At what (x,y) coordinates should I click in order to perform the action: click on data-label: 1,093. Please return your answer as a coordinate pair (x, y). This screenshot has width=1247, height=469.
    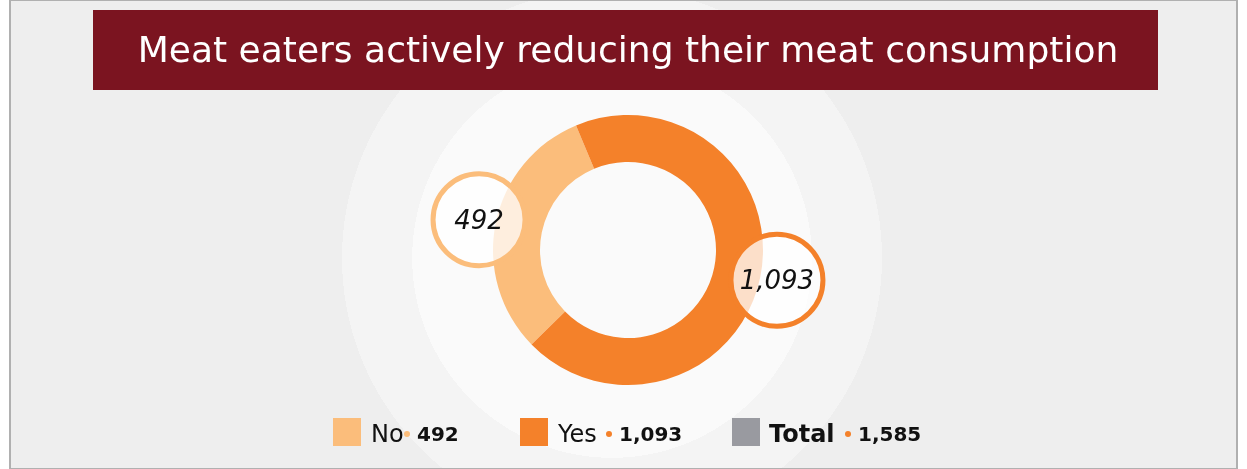
    Looking at the image, I should click on (777, 280).